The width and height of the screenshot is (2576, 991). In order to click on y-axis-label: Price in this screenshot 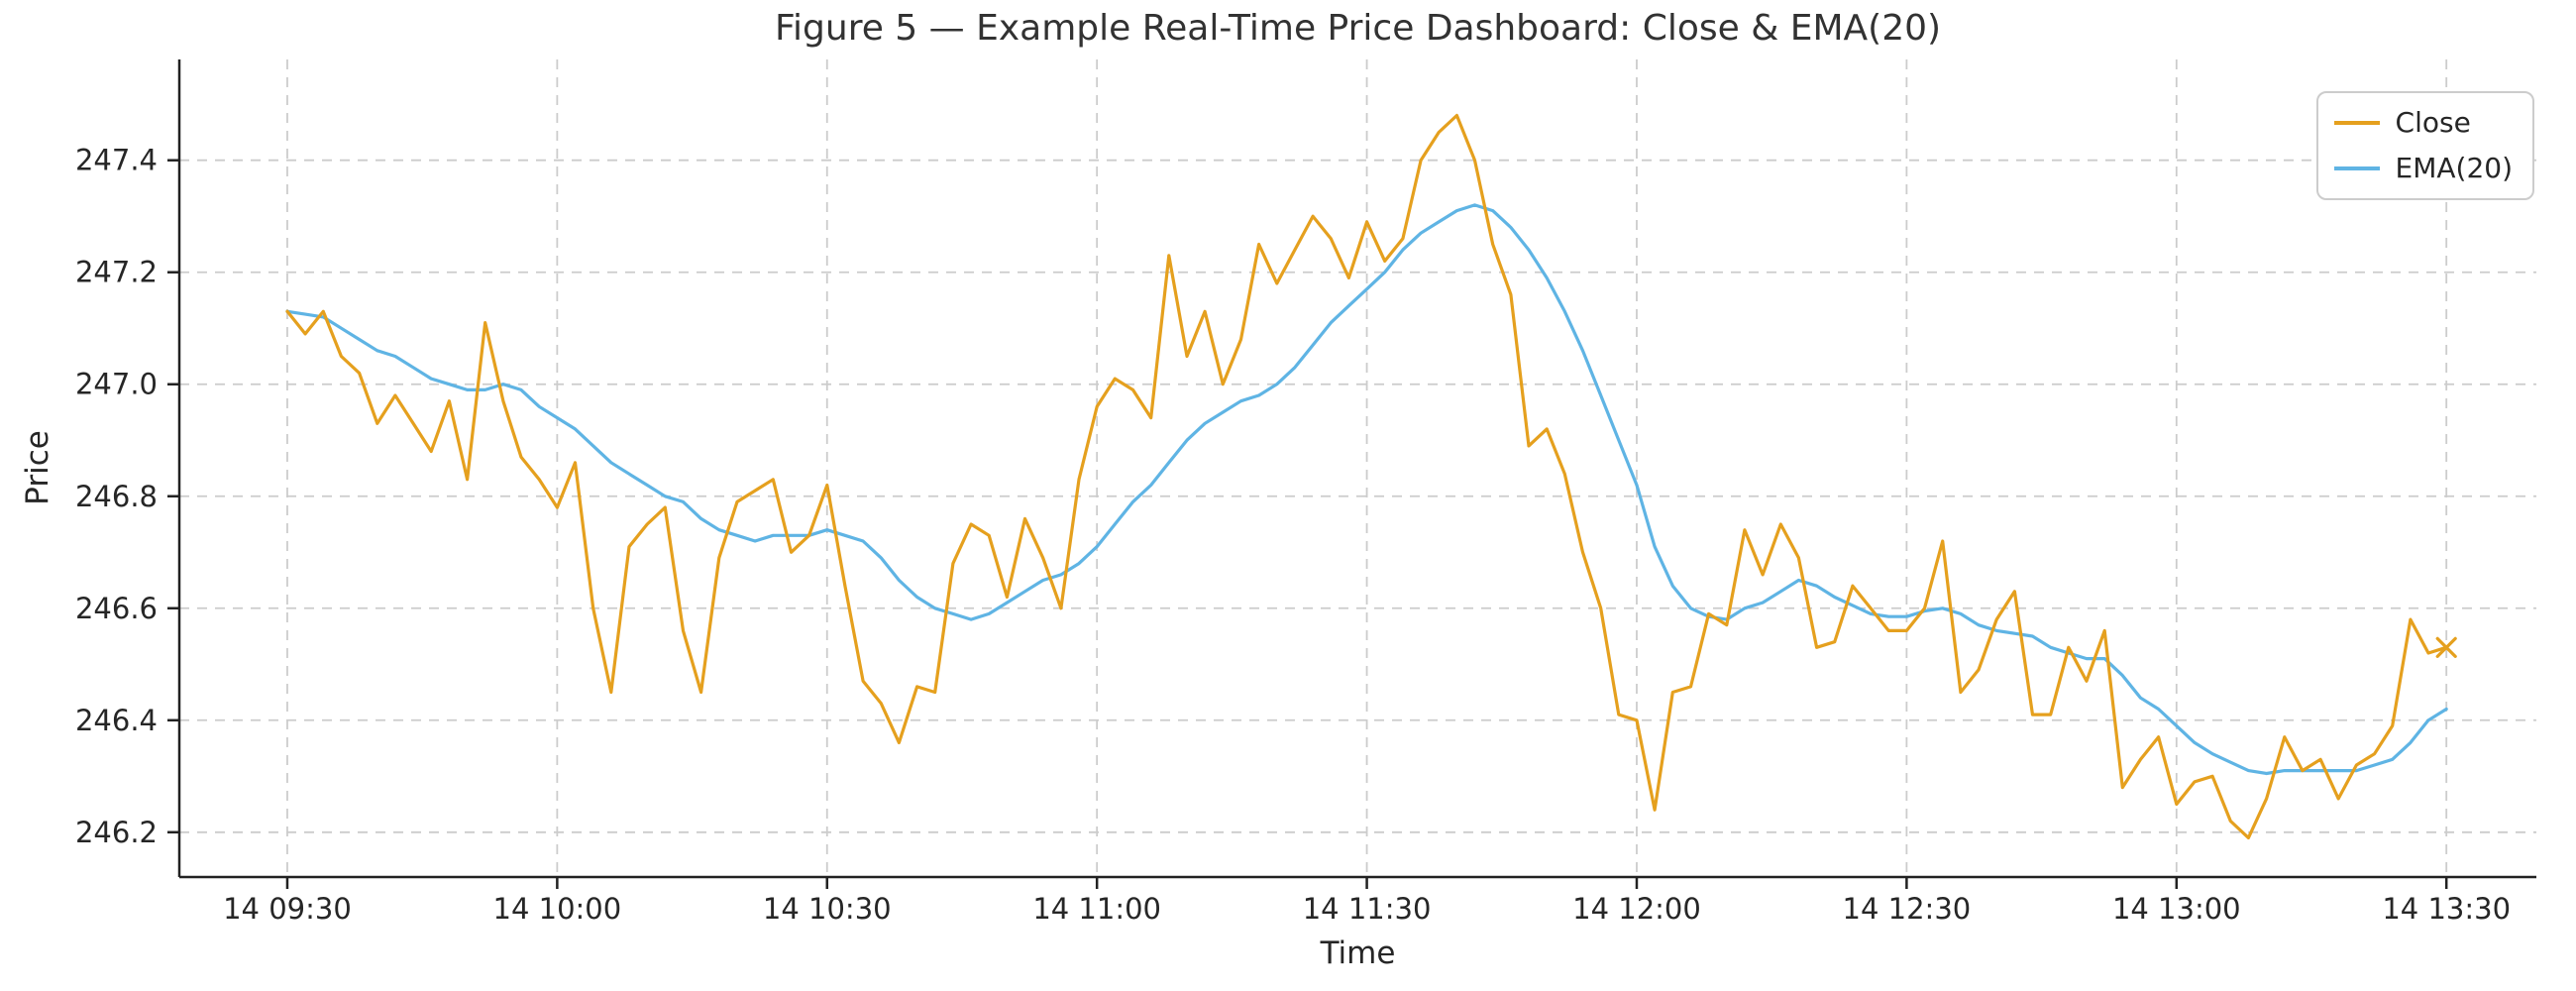, I will do `click(38, 467)`.